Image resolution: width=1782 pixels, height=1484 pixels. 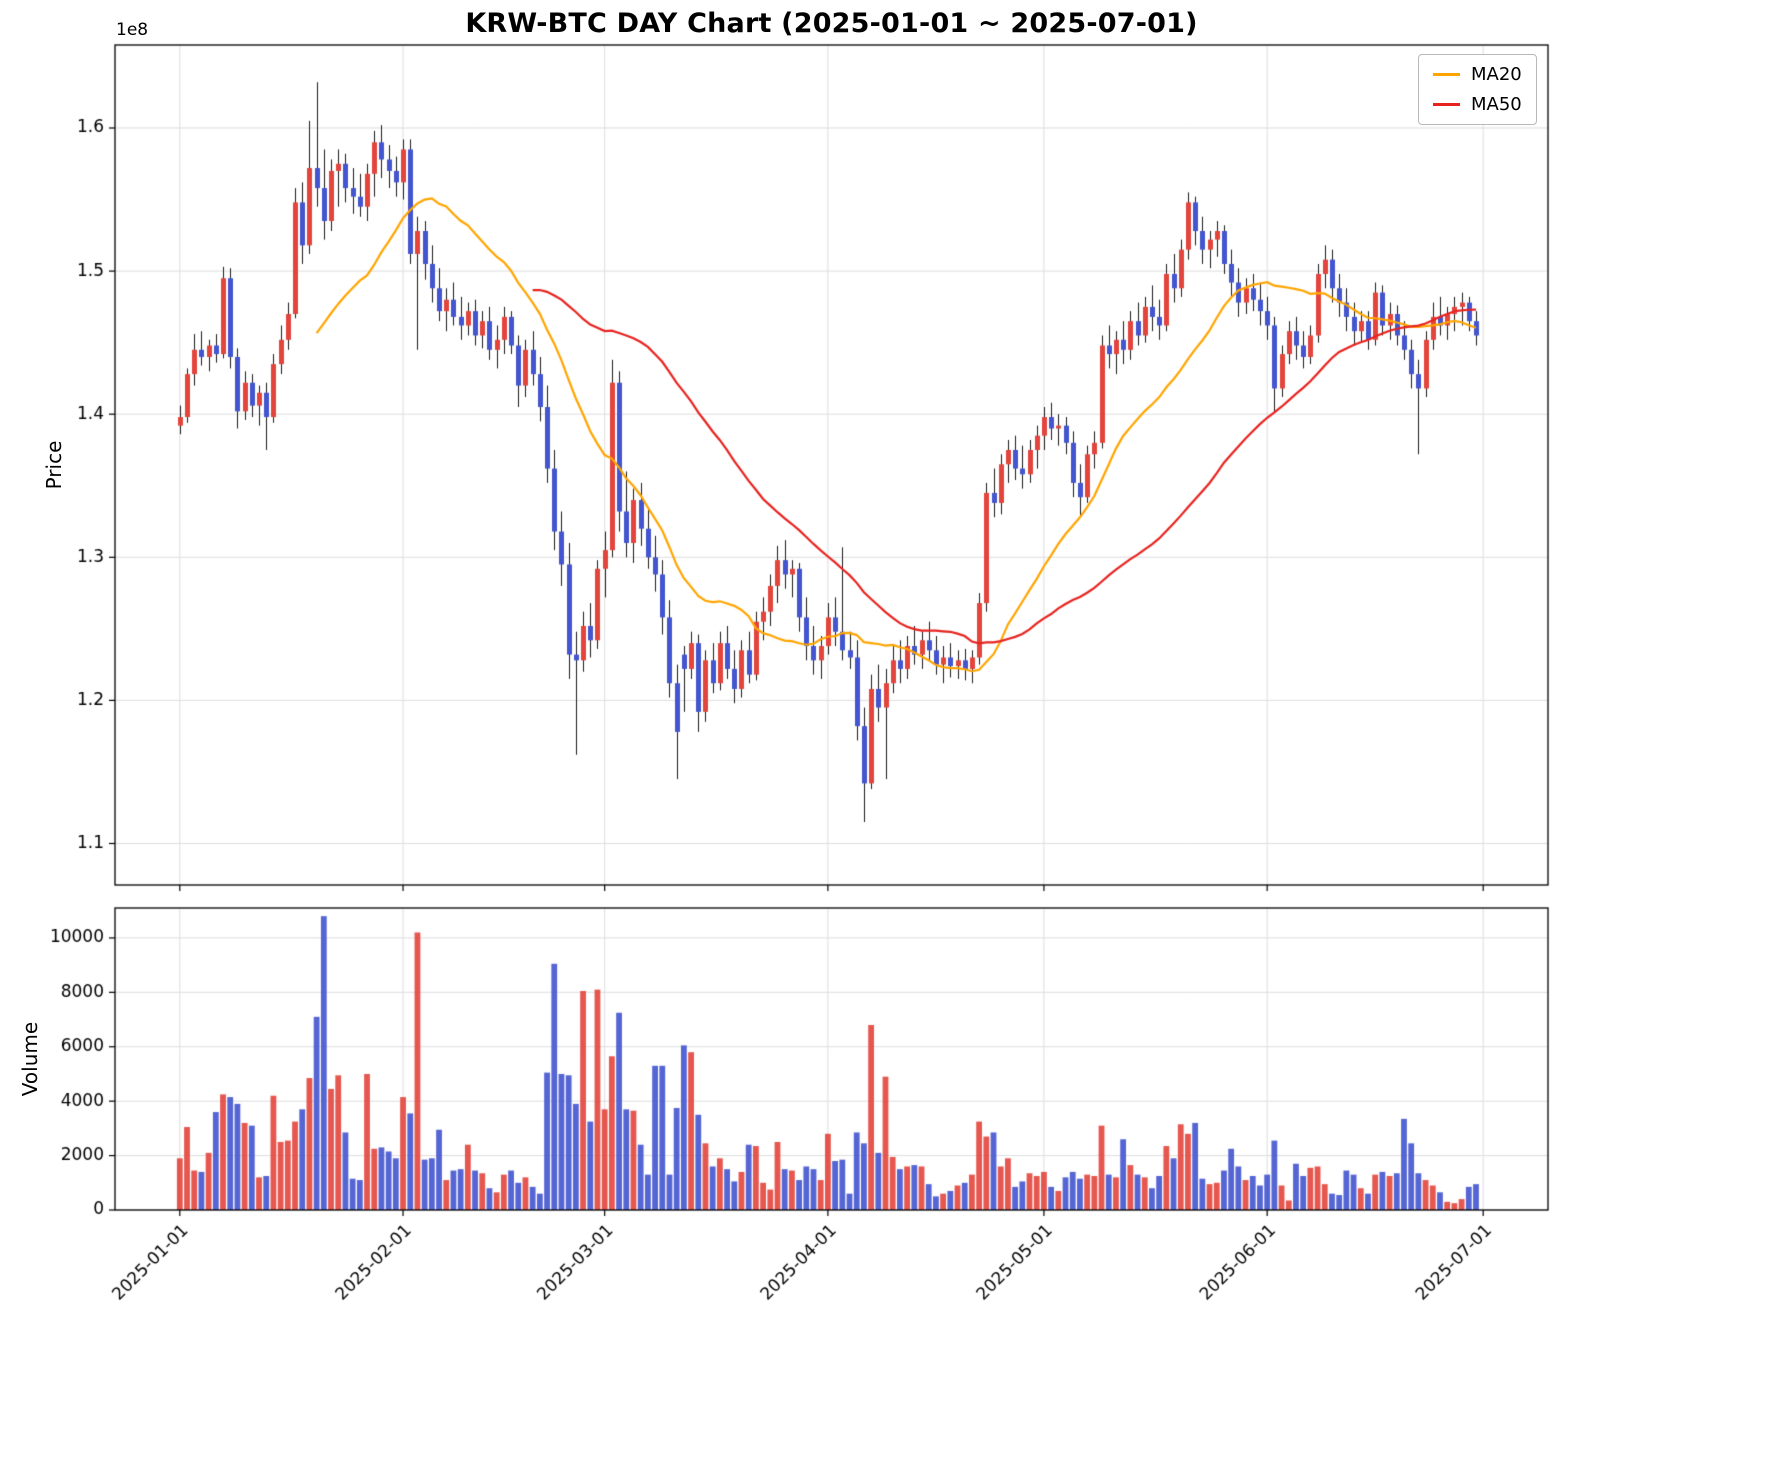 What do you see at coordinates (54, 465) in the screenshot?
I see `price-axis-label: Price` at bounding box center [54, 465].